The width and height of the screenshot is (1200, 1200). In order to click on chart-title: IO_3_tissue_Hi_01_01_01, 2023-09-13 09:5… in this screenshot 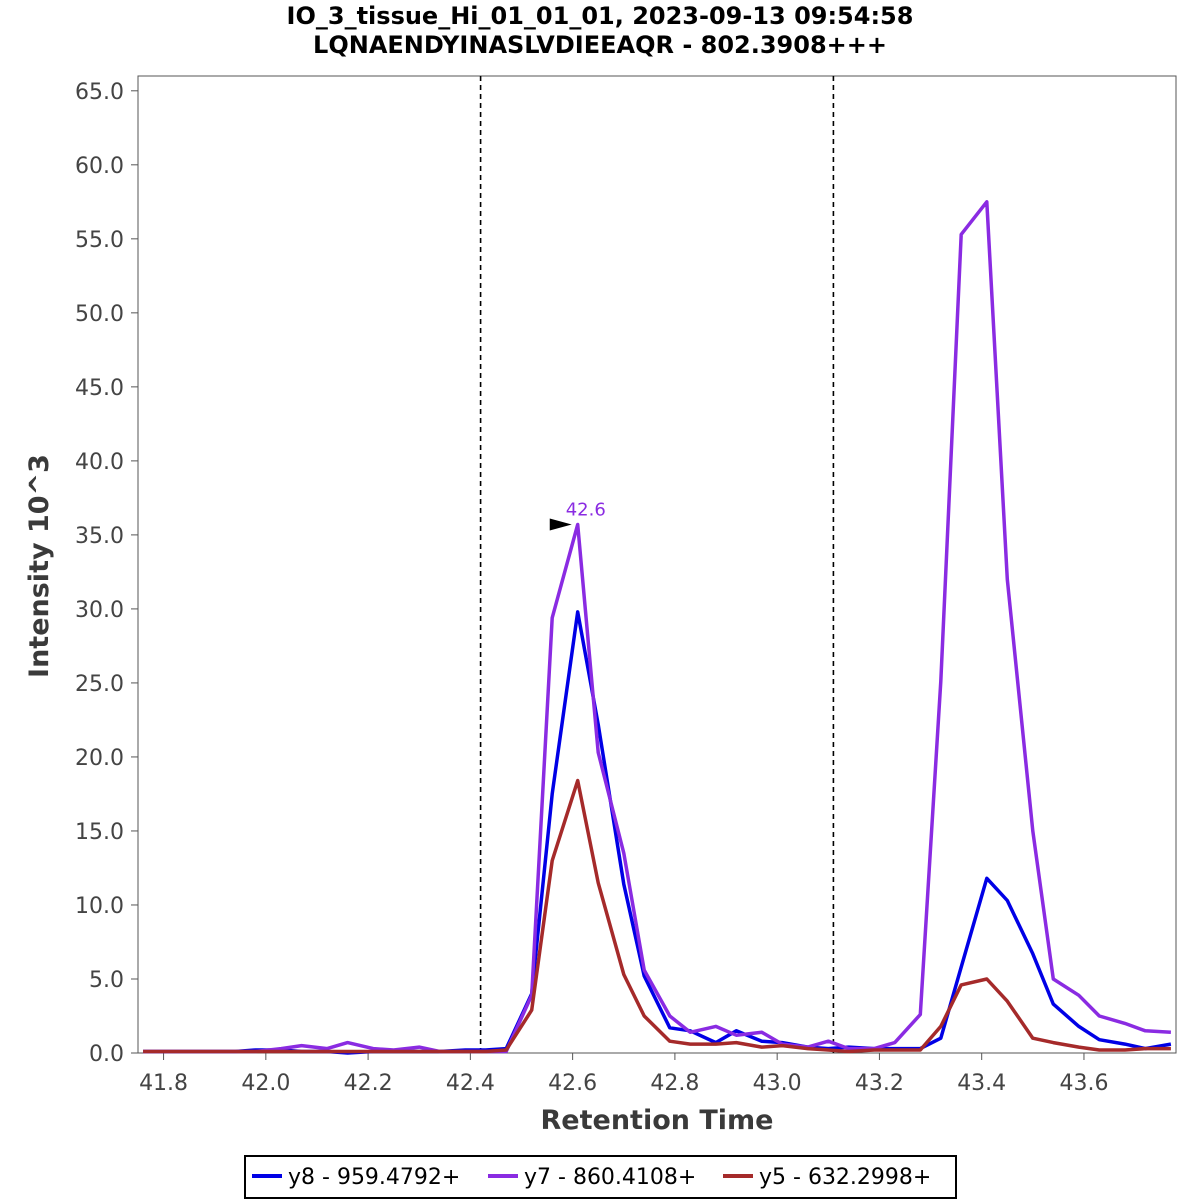, I will do `click(600, 16)`.